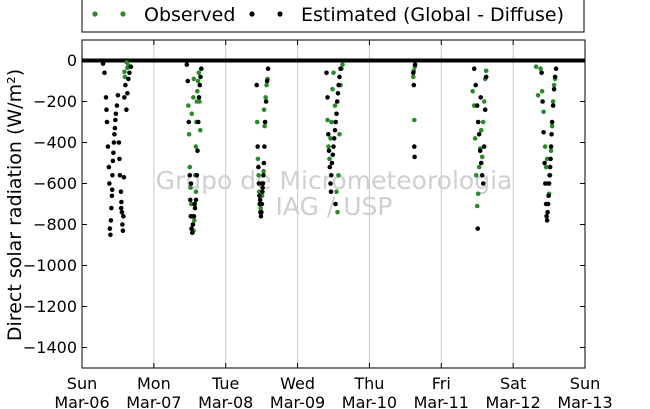  Describe the element at coordinates (55, 224) in the screenshot. I see `y-tick-label: −800` at that location.